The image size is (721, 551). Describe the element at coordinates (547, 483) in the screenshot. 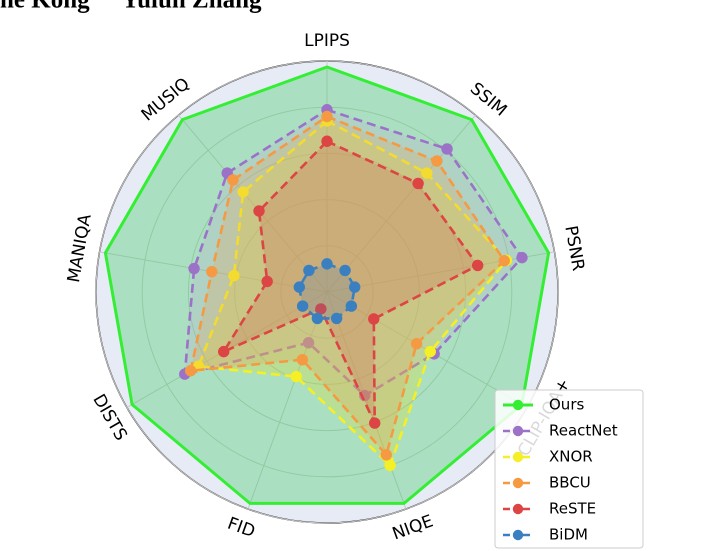

I see `legend-entry-bbcu: BBCU` at that location.